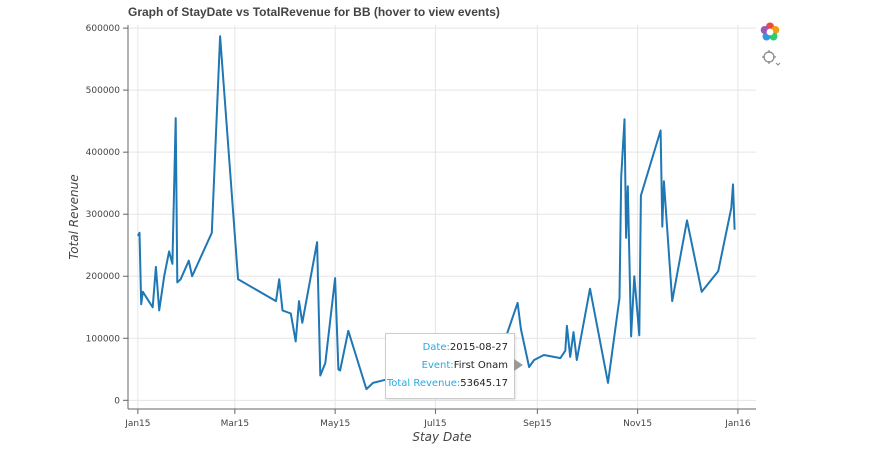 This screenshot has width=894, height=455. Describe the element at coordinates (235, 424) in the screenshot. I see `x-tick-label: Mar15` at that location.